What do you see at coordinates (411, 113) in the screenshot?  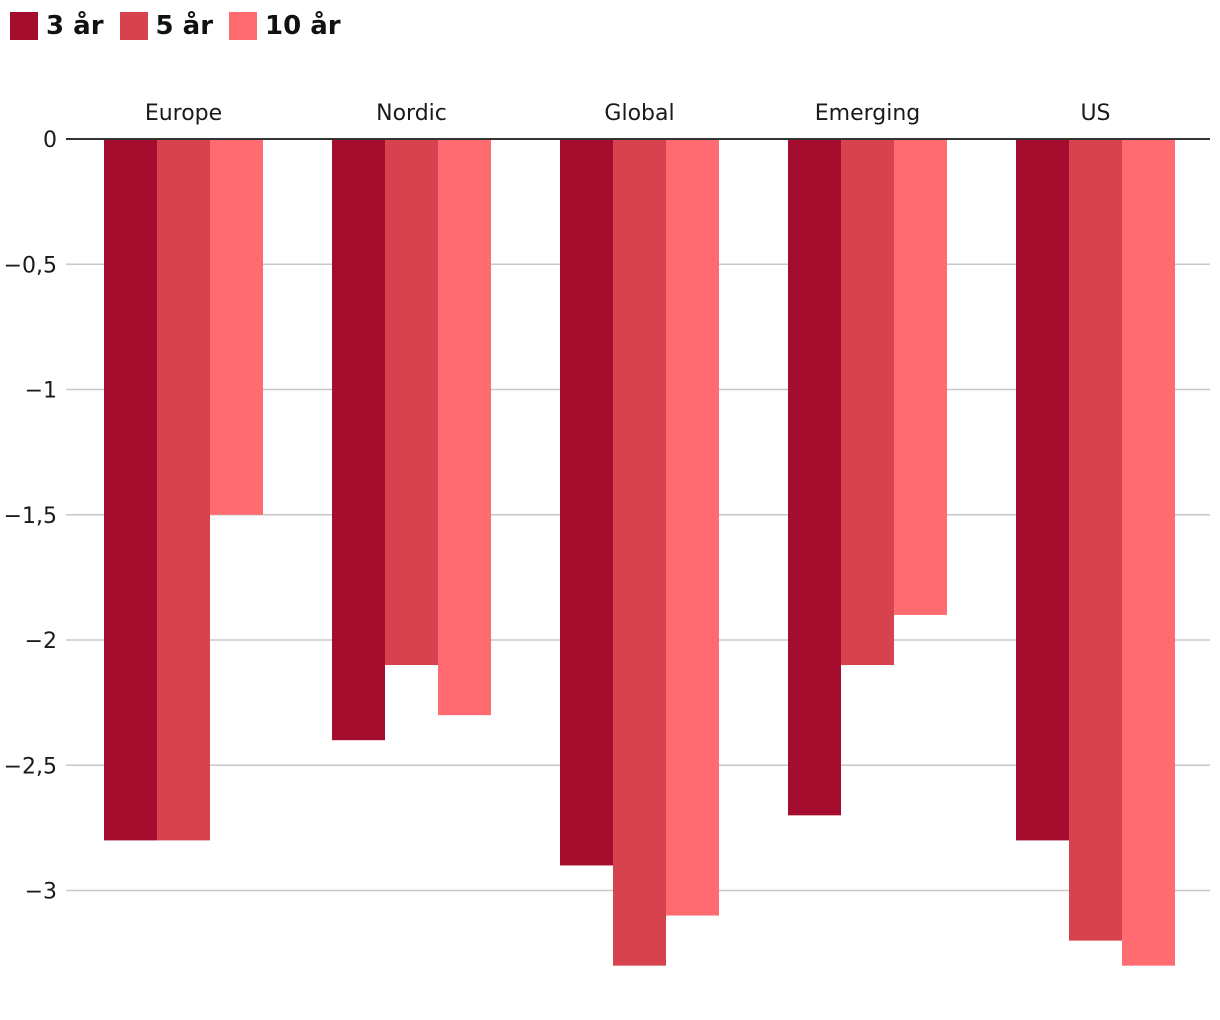 I see `category-label-nordic: Nordic` at bounding box center [411, 113].